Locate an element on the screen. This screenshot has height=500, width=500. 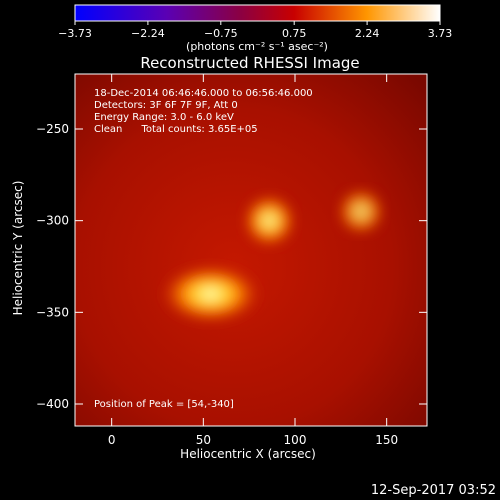
footer-timestamp: 12-Sep-2017 03:52 is located at coordinates (433, 490).